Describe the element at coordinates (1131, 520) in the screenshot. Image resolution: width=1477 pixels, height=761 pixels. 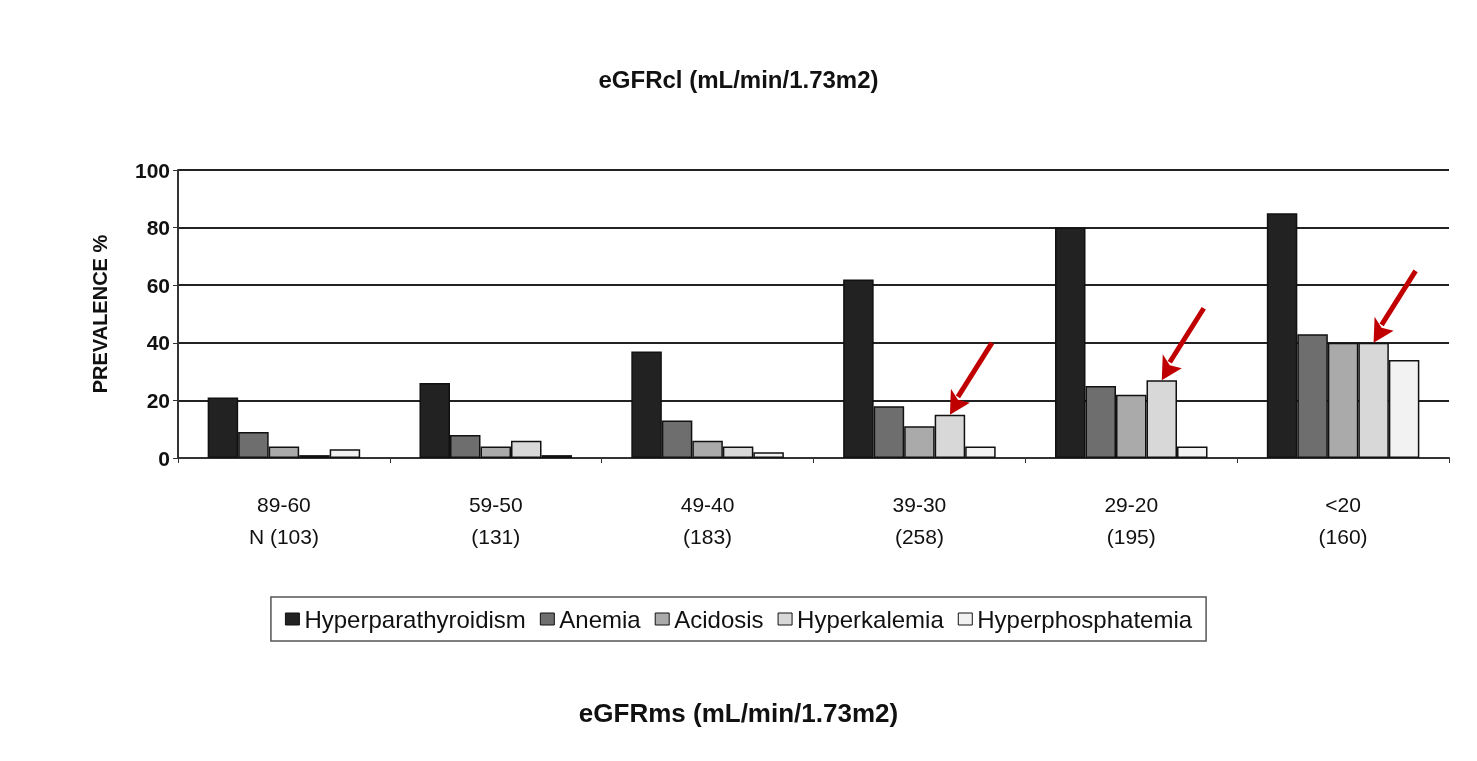
I see `x-tick-label: 29-20 (195)` at that location.